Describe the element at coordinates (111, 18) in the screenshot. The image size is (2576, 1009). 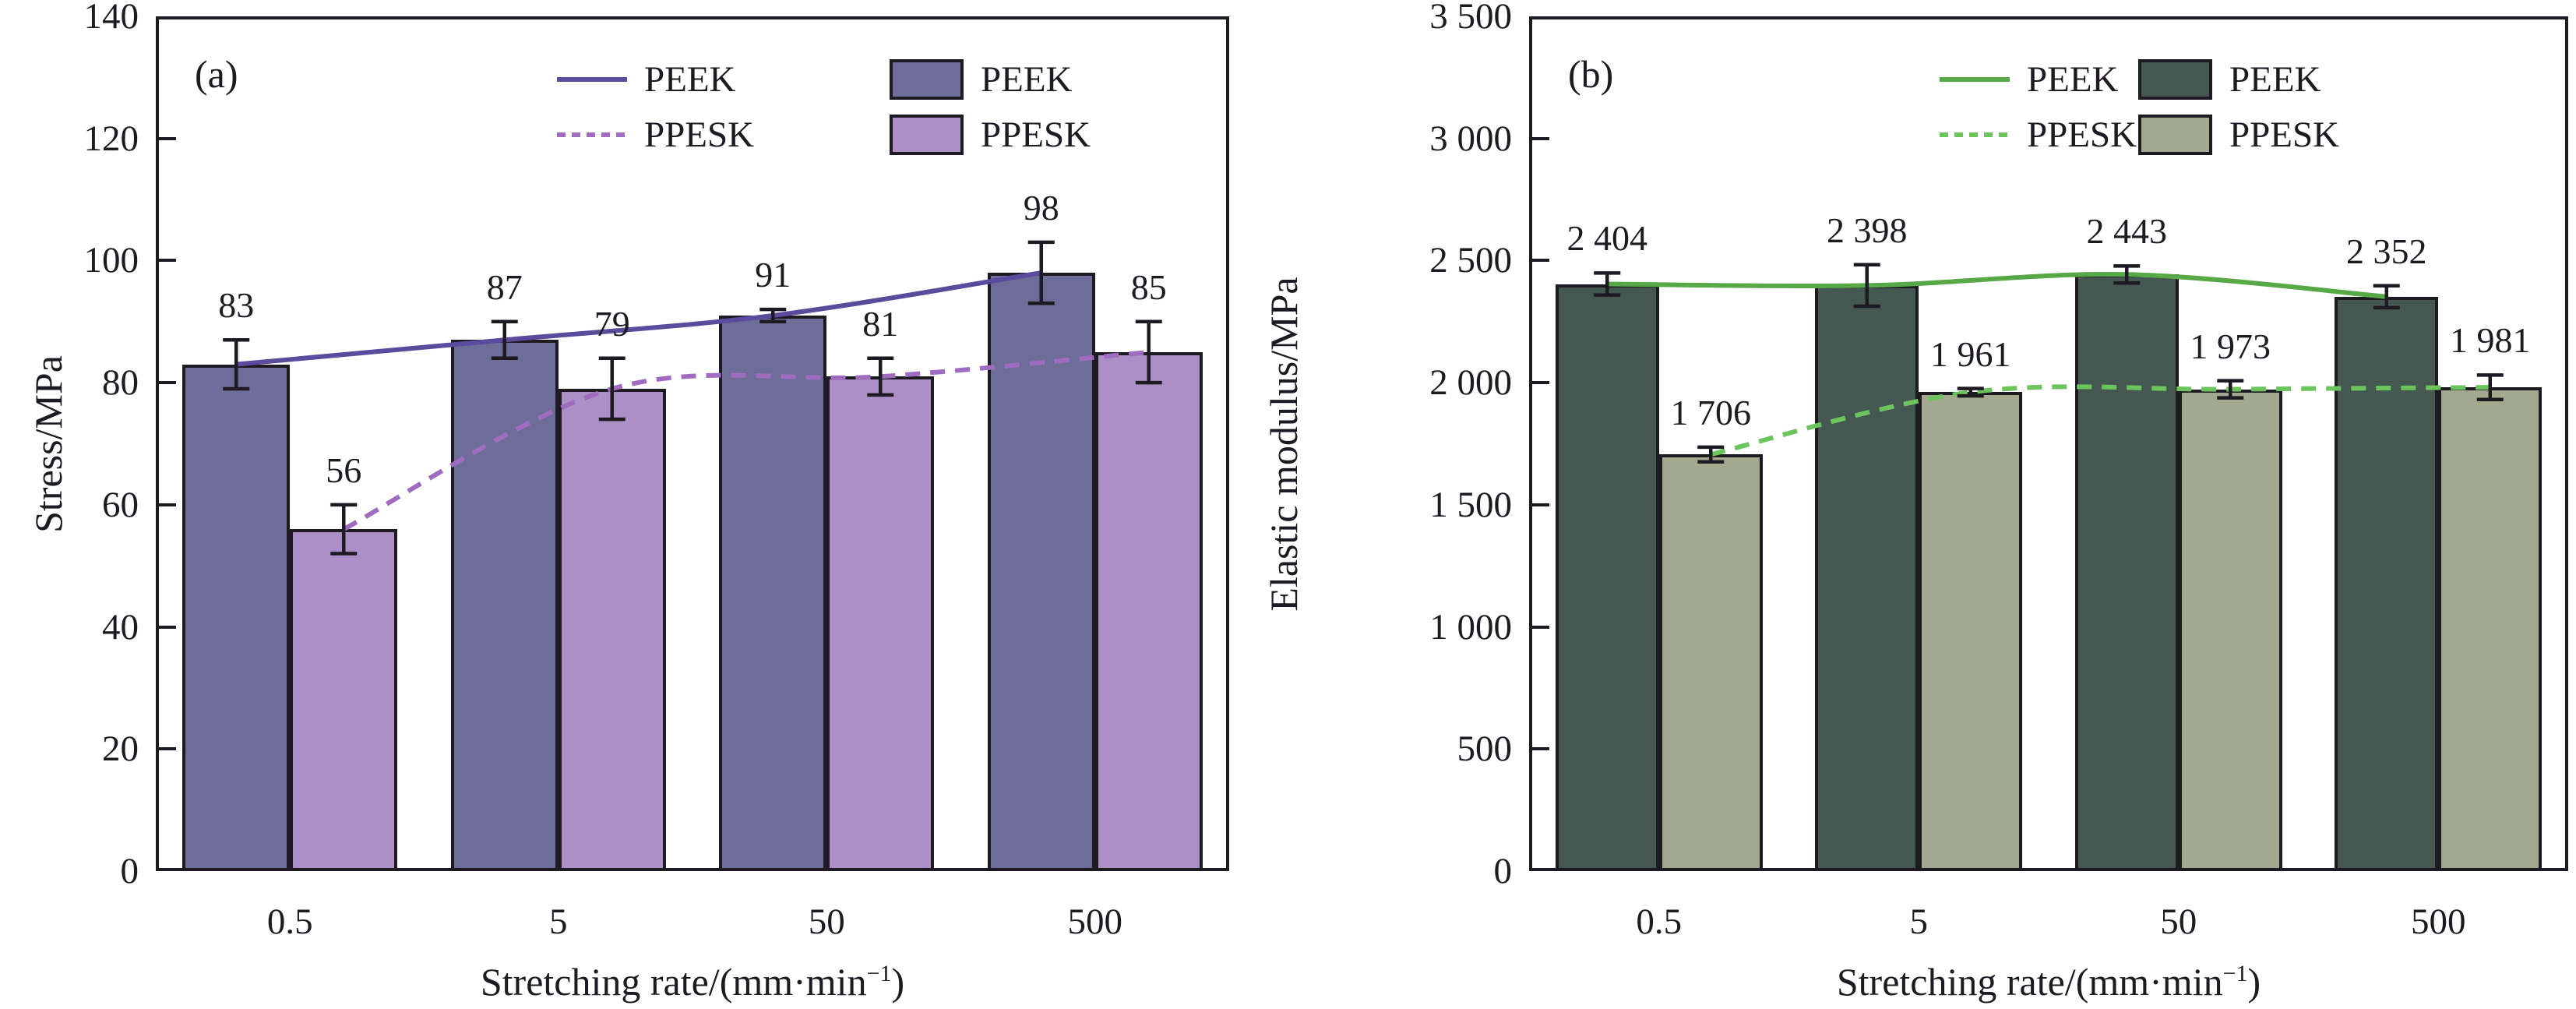
I see `y-tick-label: 140` at that location.